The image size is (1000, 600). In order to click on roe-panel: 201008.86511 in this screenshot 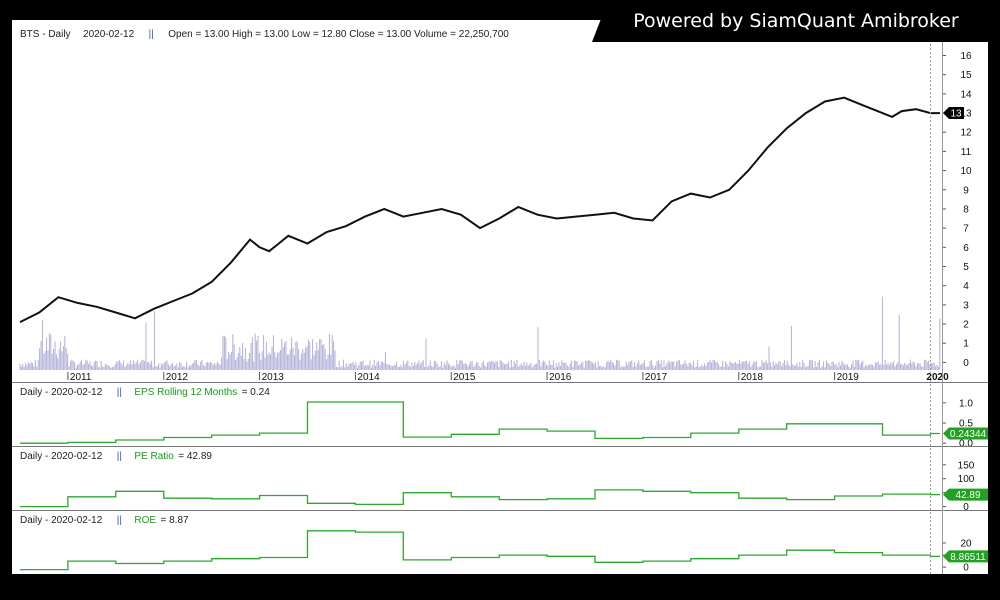, I will do `click(504, 552)`.